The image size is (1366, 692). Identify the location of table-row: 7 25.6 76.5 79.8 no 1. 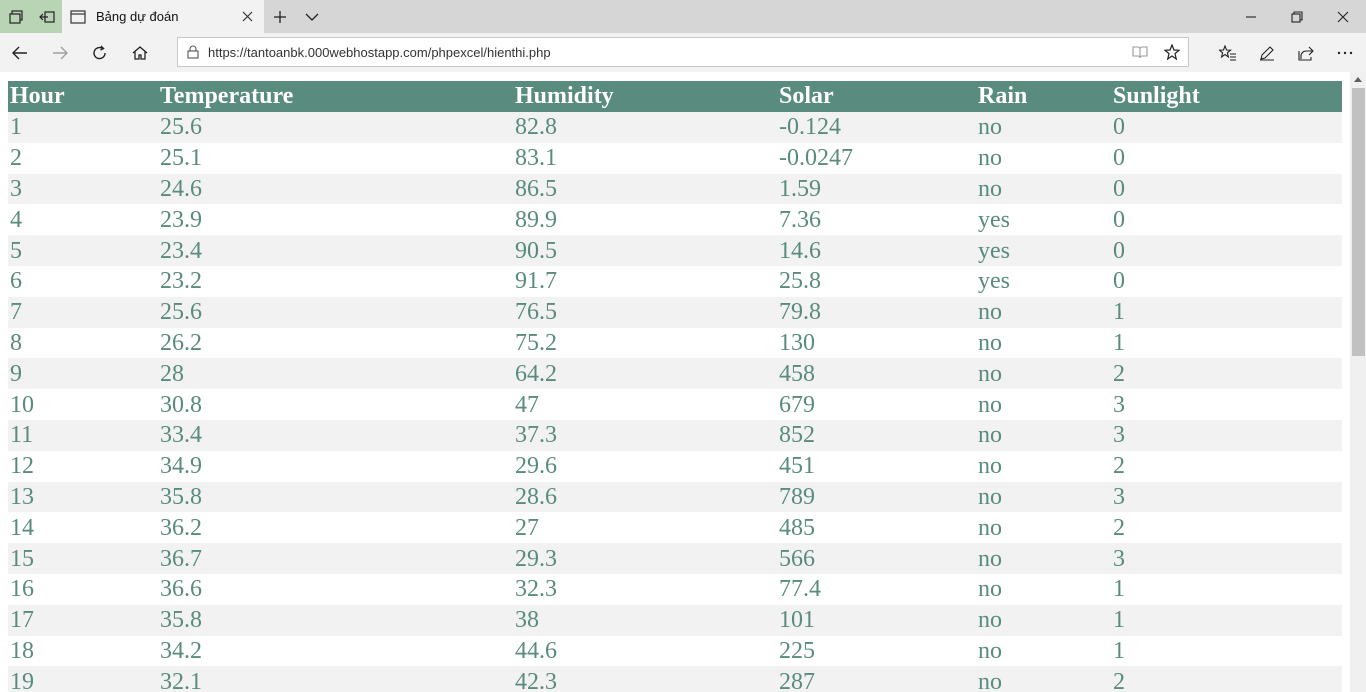
(675, 312).